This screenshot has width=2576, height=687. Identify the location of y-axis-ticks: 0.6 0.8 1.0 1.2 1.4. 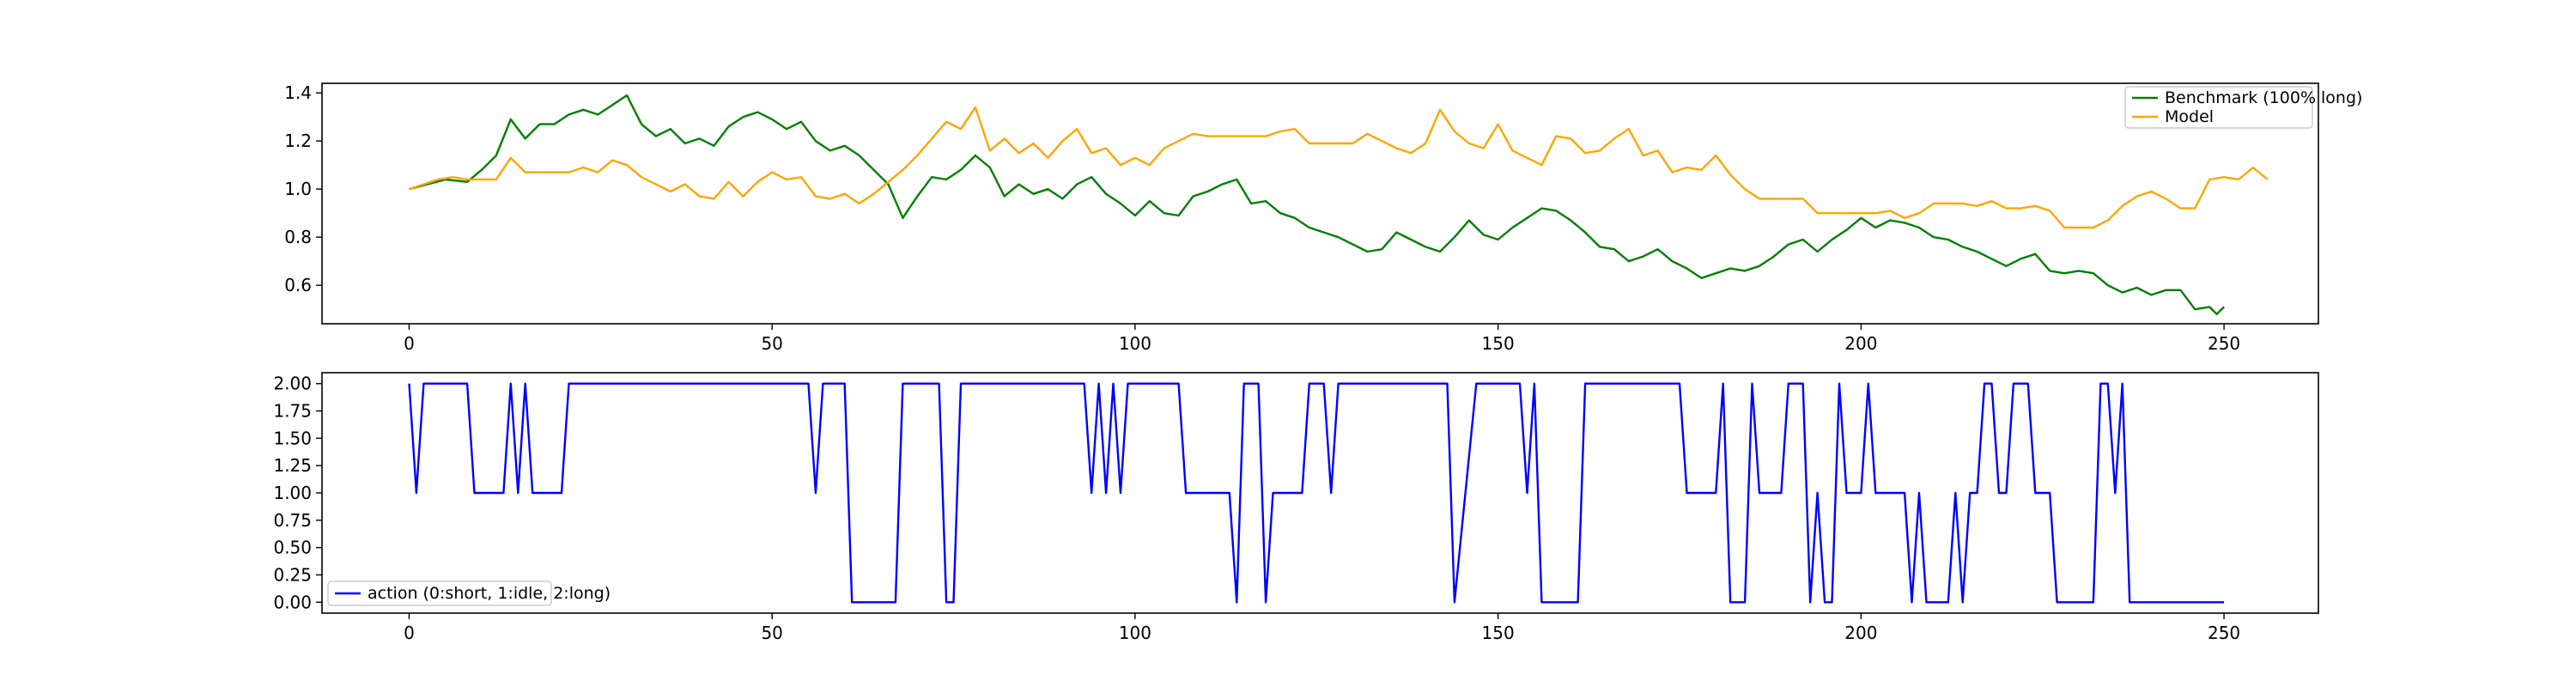
(303, 188).